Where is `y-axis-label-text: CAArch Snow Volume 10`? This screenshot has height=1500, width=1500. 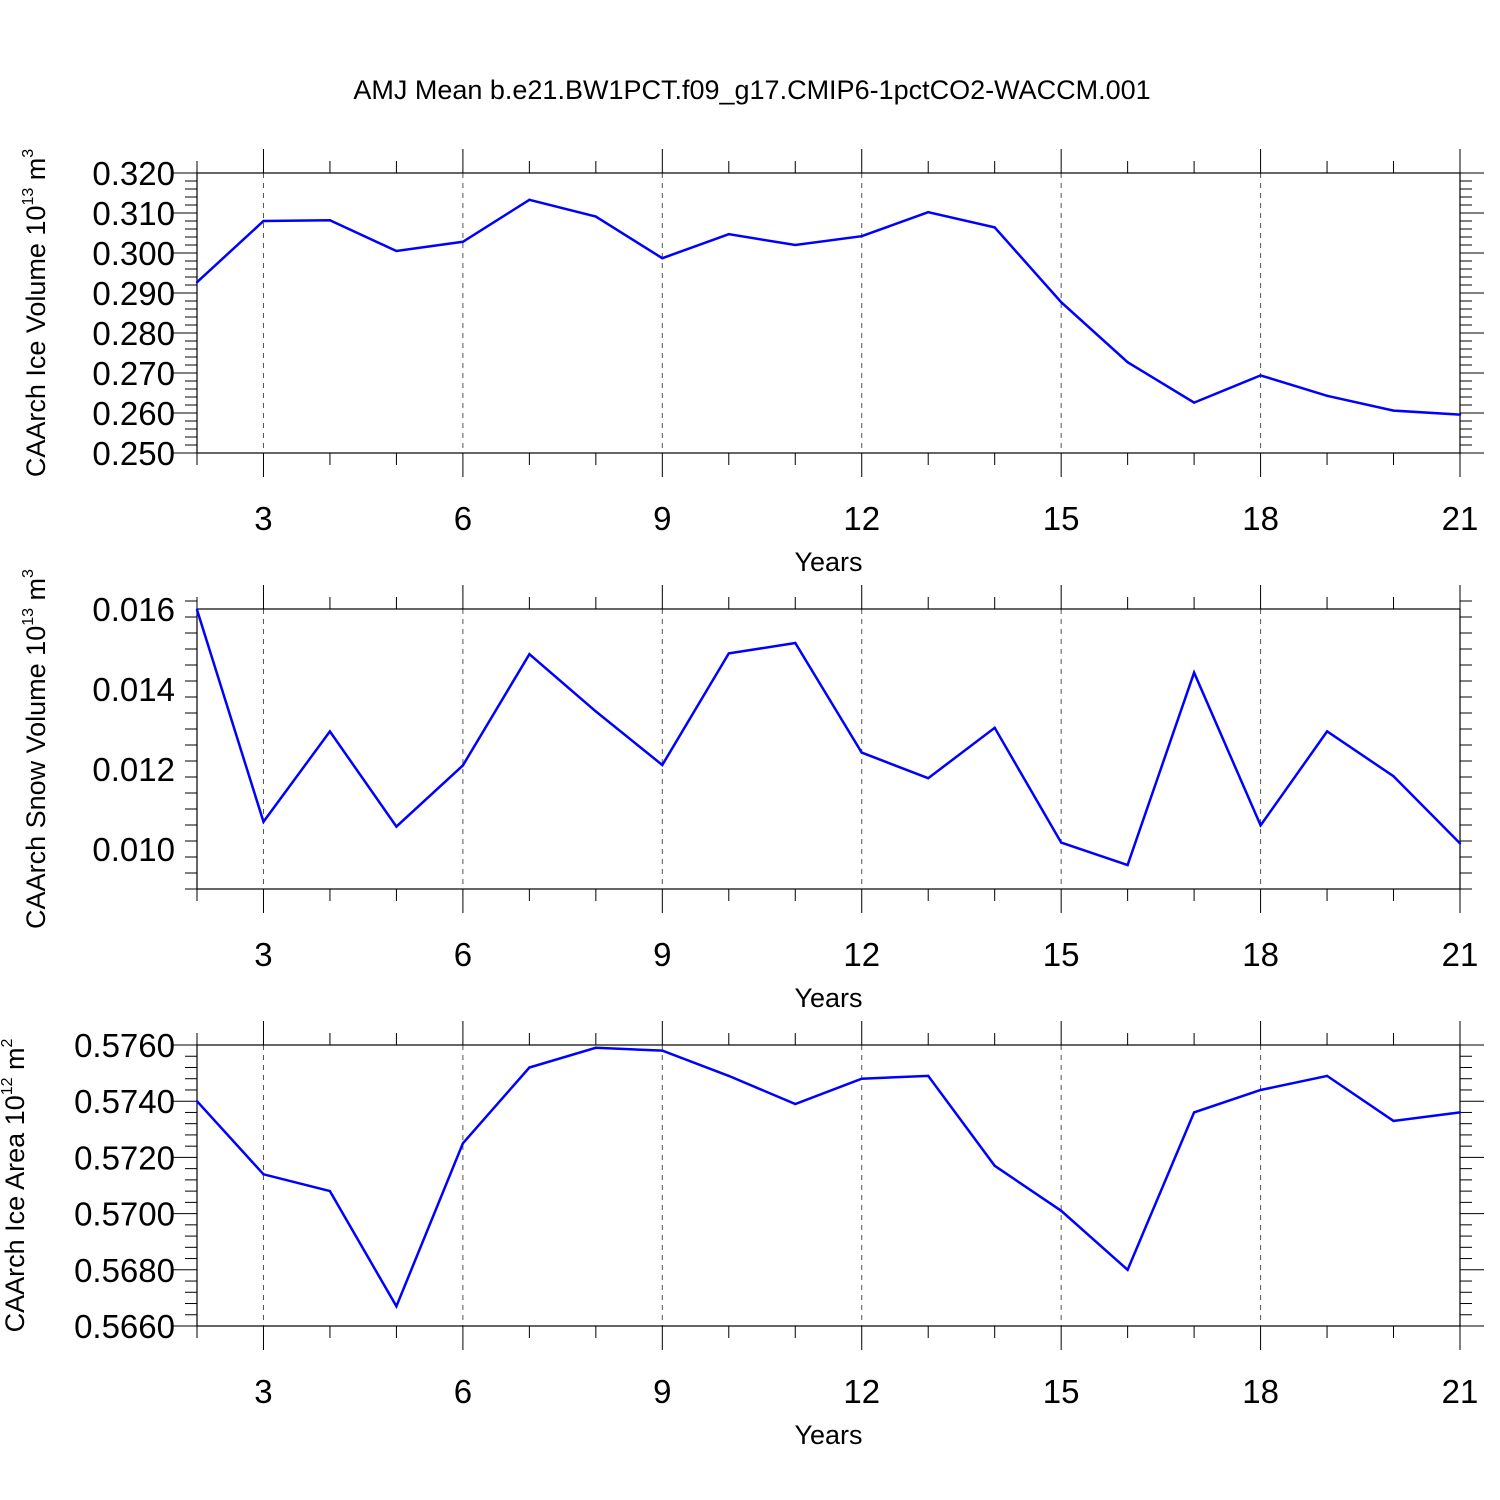
y-axis-label-text: CAArch Snow Volume 10 is located at coordinates (36, 777).